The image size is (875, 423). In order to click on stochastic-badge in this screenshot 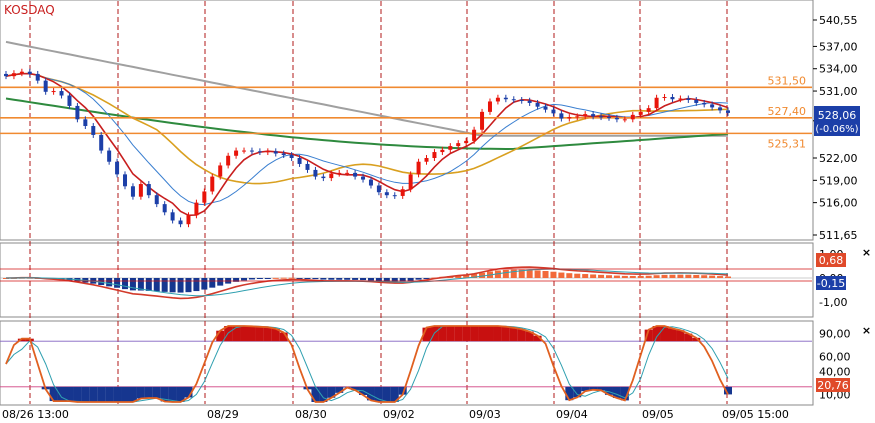, I will do `click(833, 385)`.